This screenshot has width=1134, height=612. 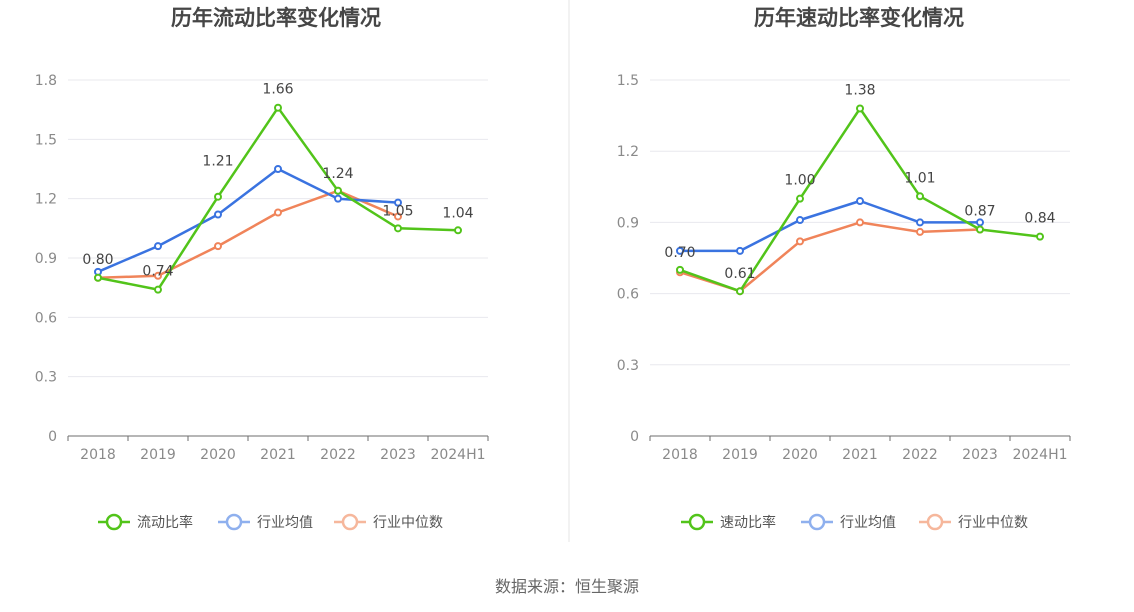 What do you see at coordinates (859, 18) in the screenshot?
I see `chart-title: 历年速动比率变化情况` at bounding box center [859, 18].